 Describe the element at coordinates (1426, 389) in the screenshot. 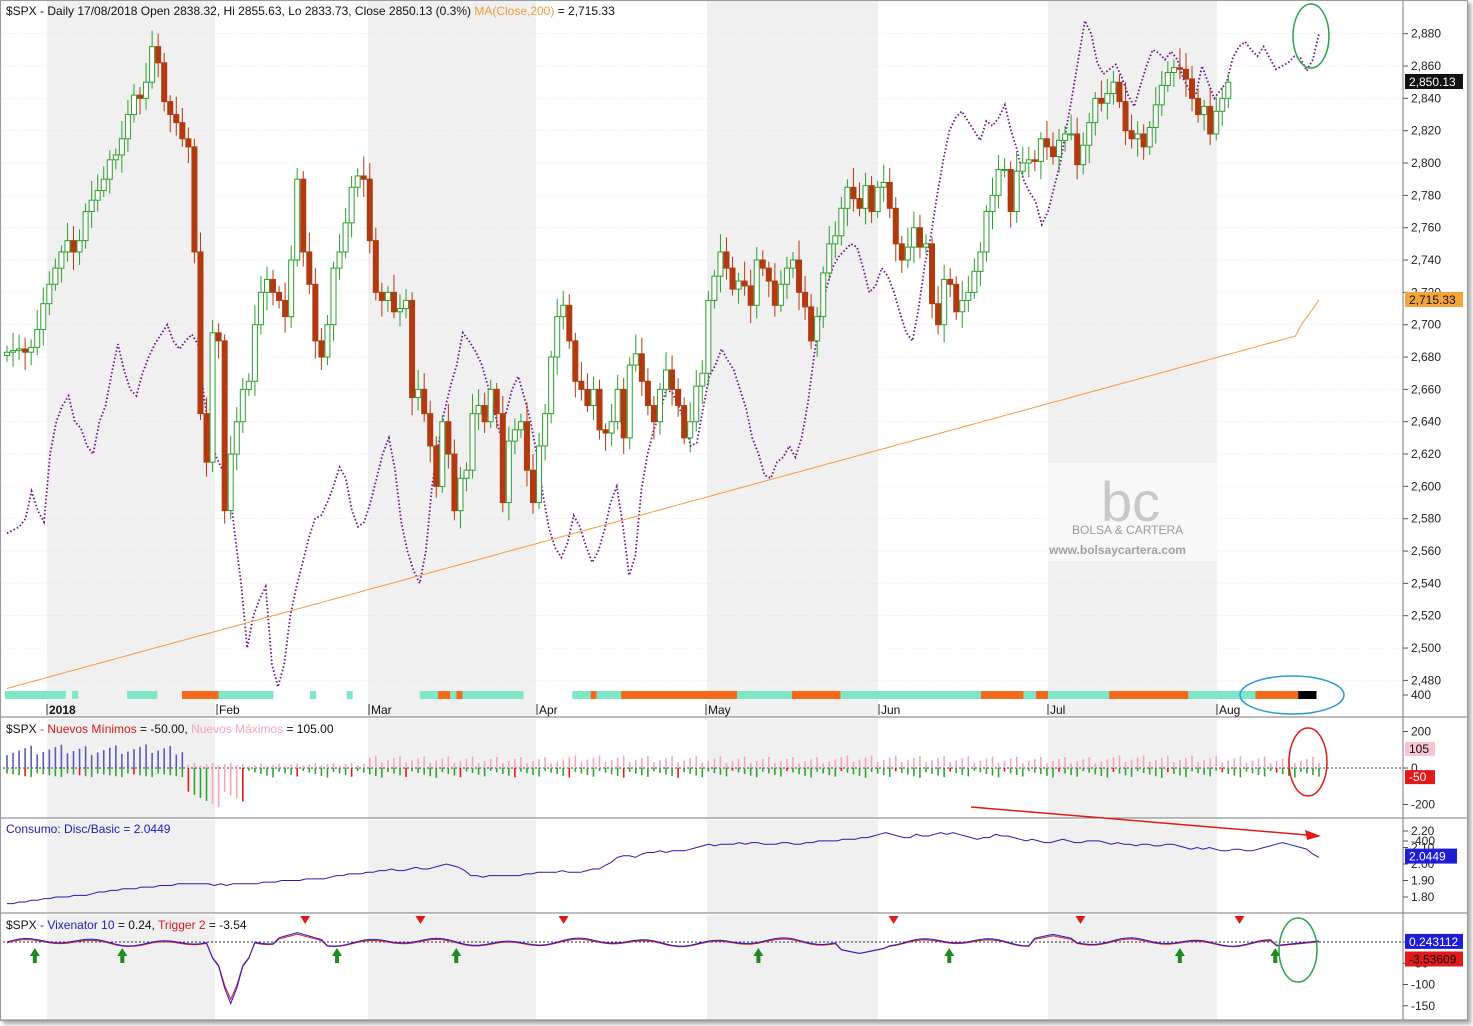

I see `price-tick-label: 2,660` at that location.